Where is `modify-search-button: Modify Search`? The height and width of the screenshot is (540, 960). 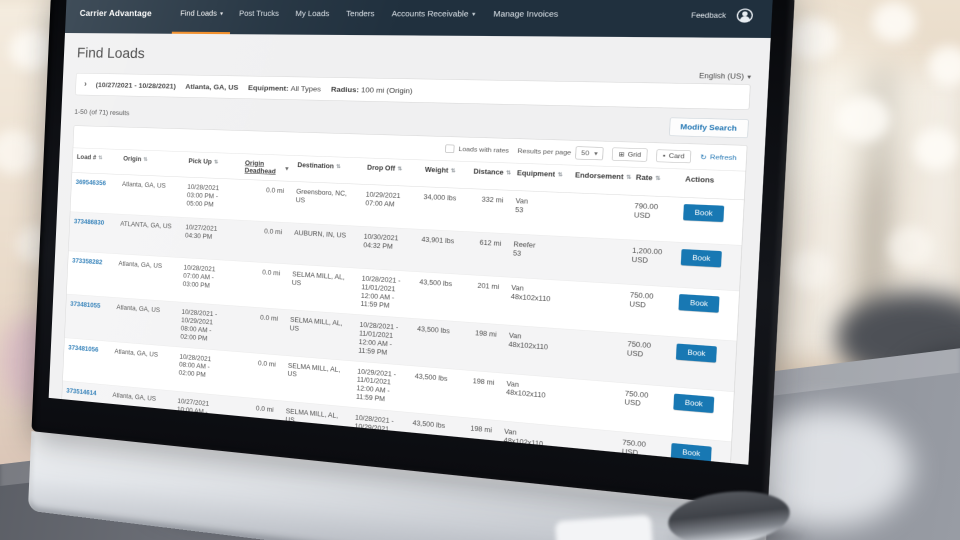
modify-search-button: Modify Search is located at coordinates (708, 128).